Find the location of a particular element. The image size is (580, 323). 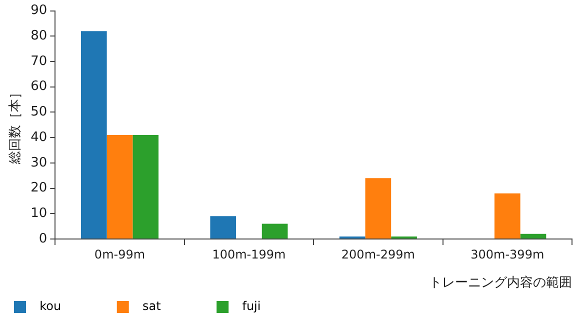

legend-label: sat is located at coordinates (170, 306).